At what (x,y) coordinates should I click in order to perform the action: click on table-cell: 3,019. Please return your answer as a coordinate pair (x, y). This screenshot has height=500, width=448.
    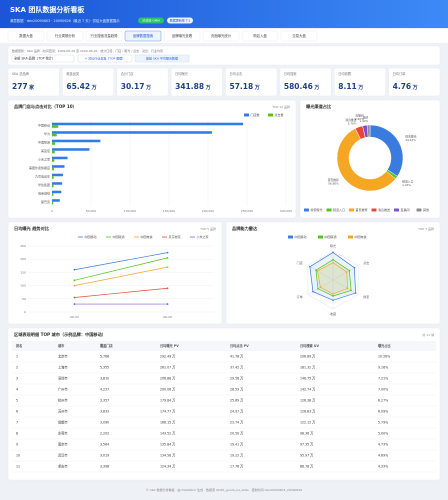
    Looking at the image, I should click on (104, 456).